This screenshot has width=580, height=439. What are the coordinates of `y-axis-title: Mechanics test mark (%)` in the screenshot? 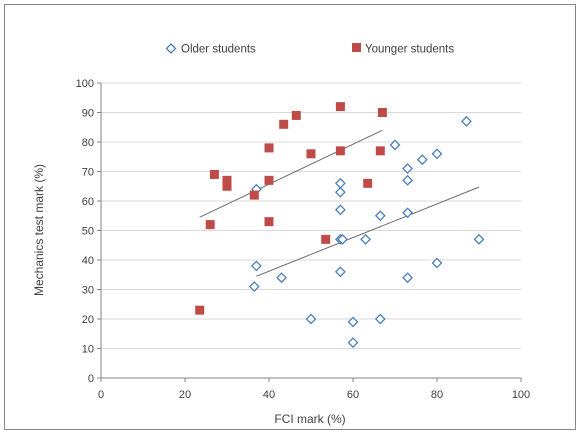 It's located at (39, 230).